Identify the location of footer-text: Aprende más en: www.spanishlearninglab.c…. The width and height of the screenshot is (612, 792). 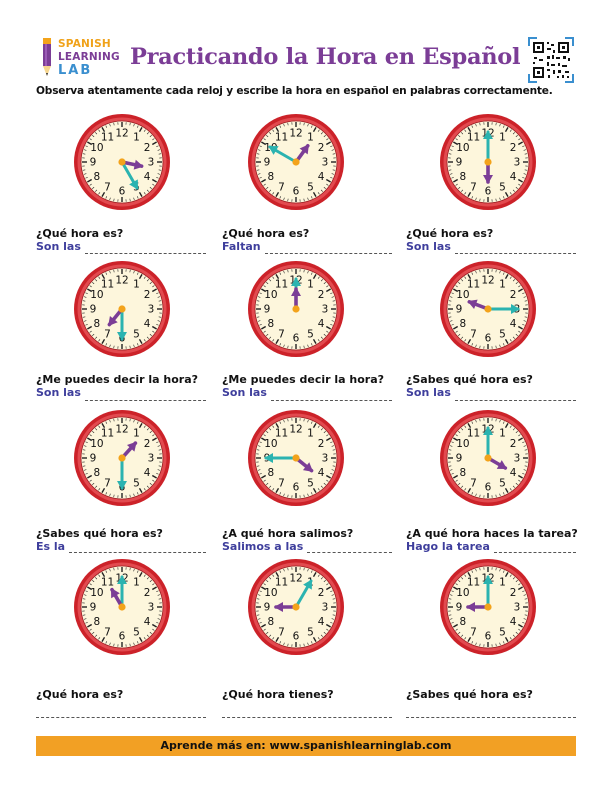
(306, 745).